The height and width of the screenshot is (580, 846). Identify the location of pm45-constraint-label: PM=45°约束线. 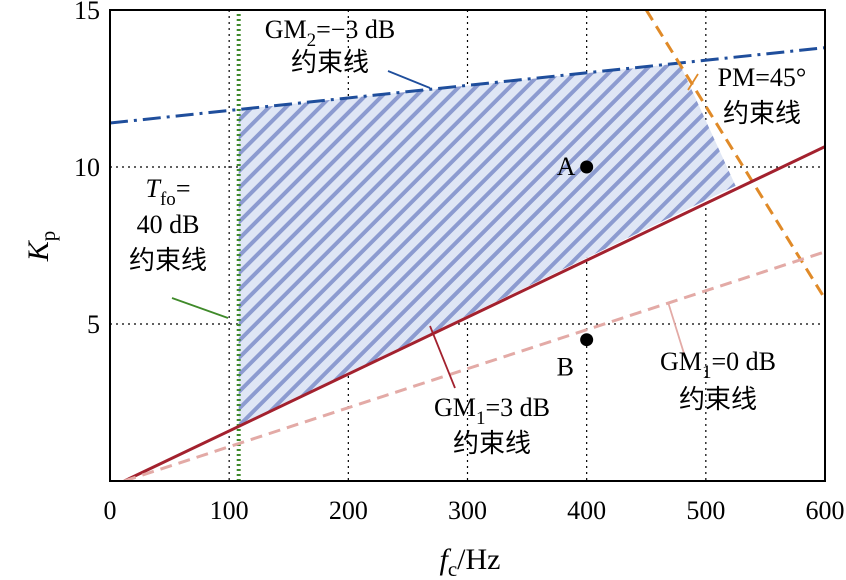
(762, 95).